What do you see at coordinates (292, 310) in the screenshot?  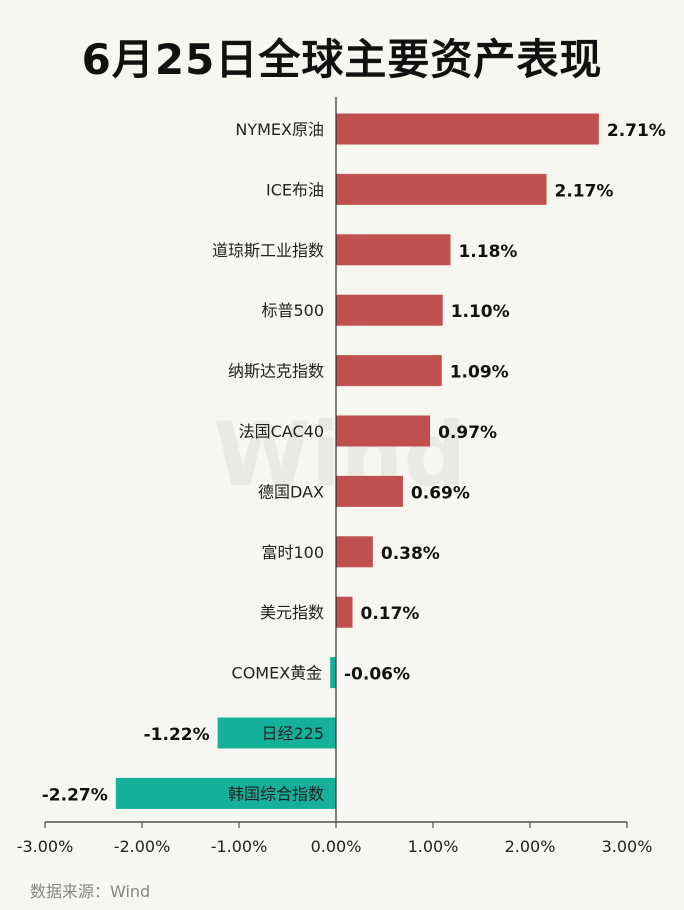 I see `category-label: 标普500` at bounding box center [292, 310].